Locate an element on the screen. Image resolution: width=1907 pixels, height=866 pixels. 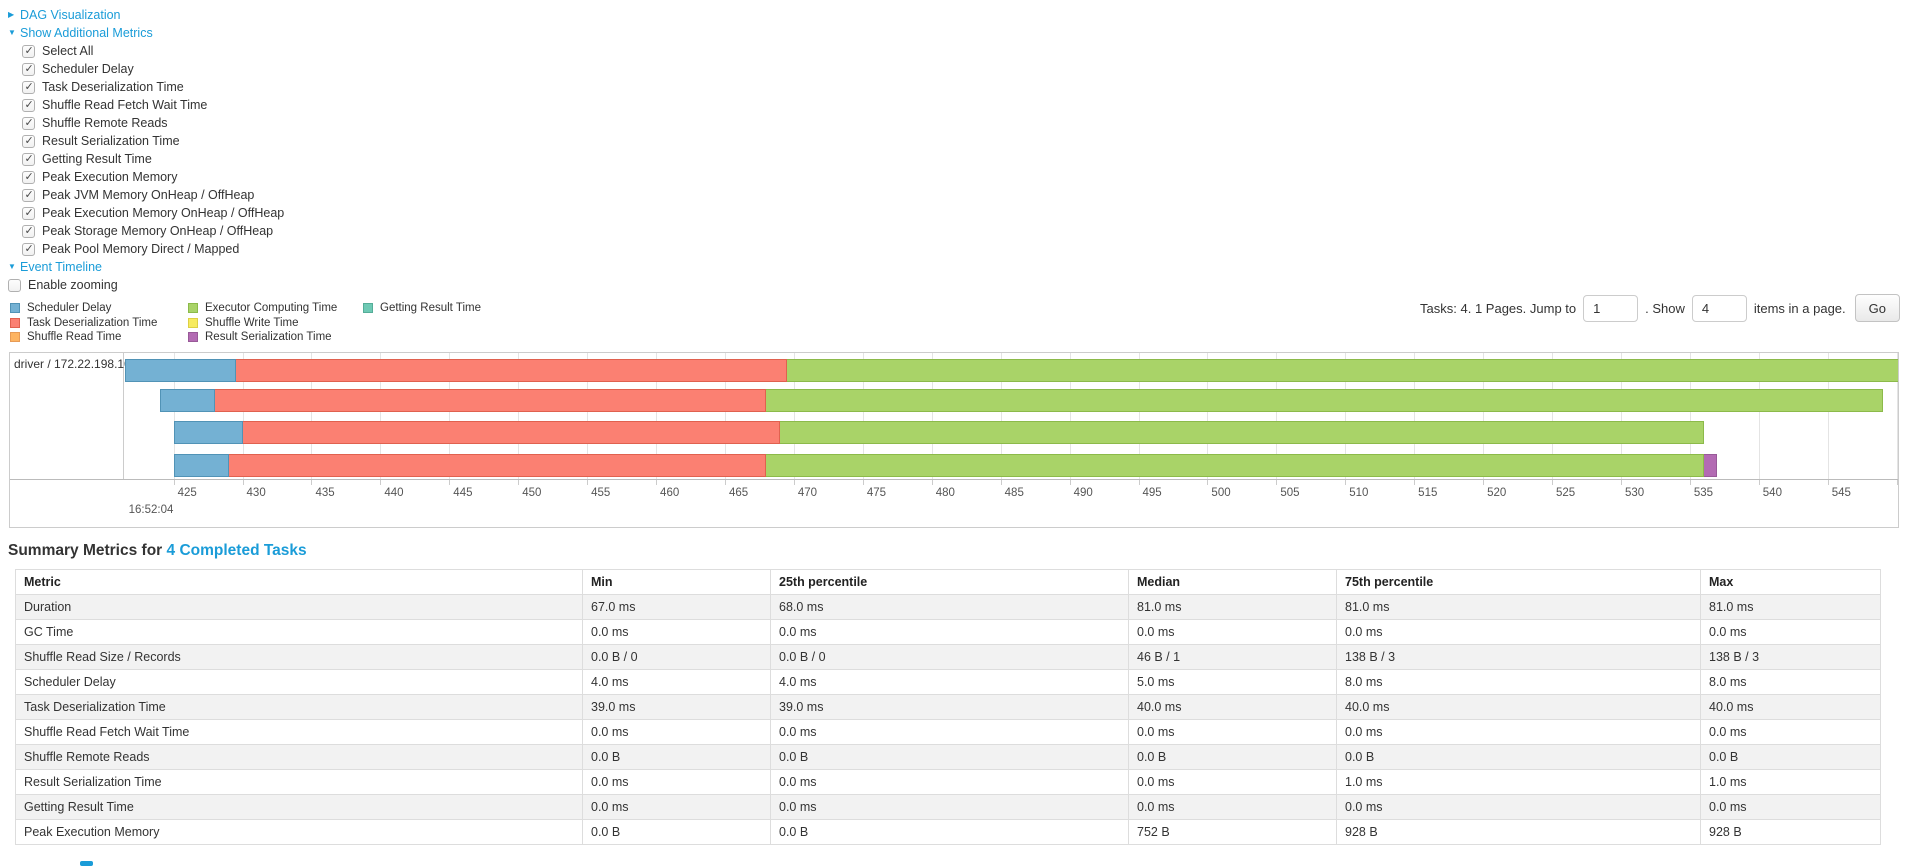
metric-value-cell: 0.0 B / 0 is located at coordinates (949, 657).